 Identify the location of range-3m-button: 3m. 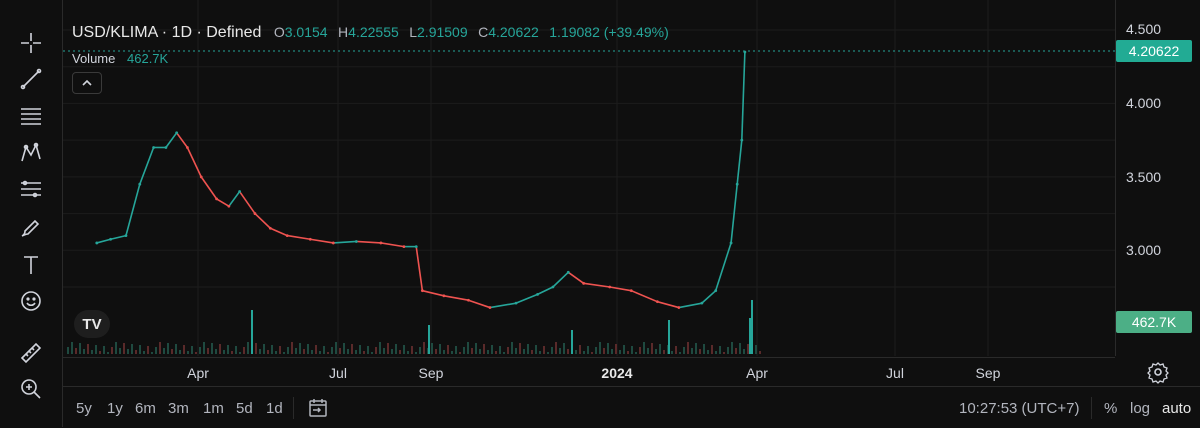
(178, 408).